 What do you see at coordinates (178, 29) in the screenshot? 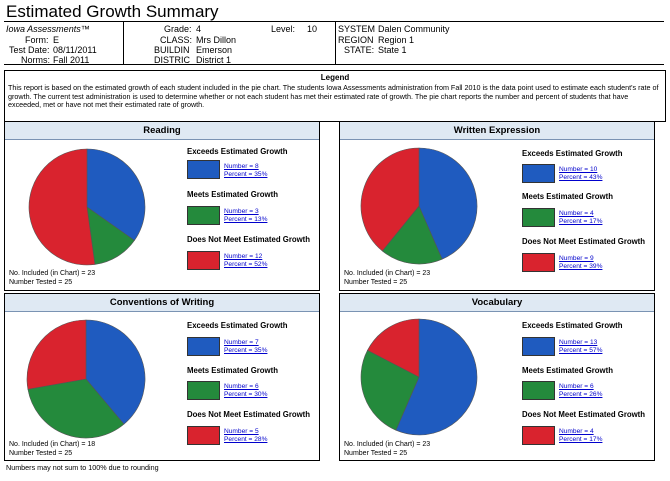
I see `grade-label: Grade:` at bounding box center [178, 29].